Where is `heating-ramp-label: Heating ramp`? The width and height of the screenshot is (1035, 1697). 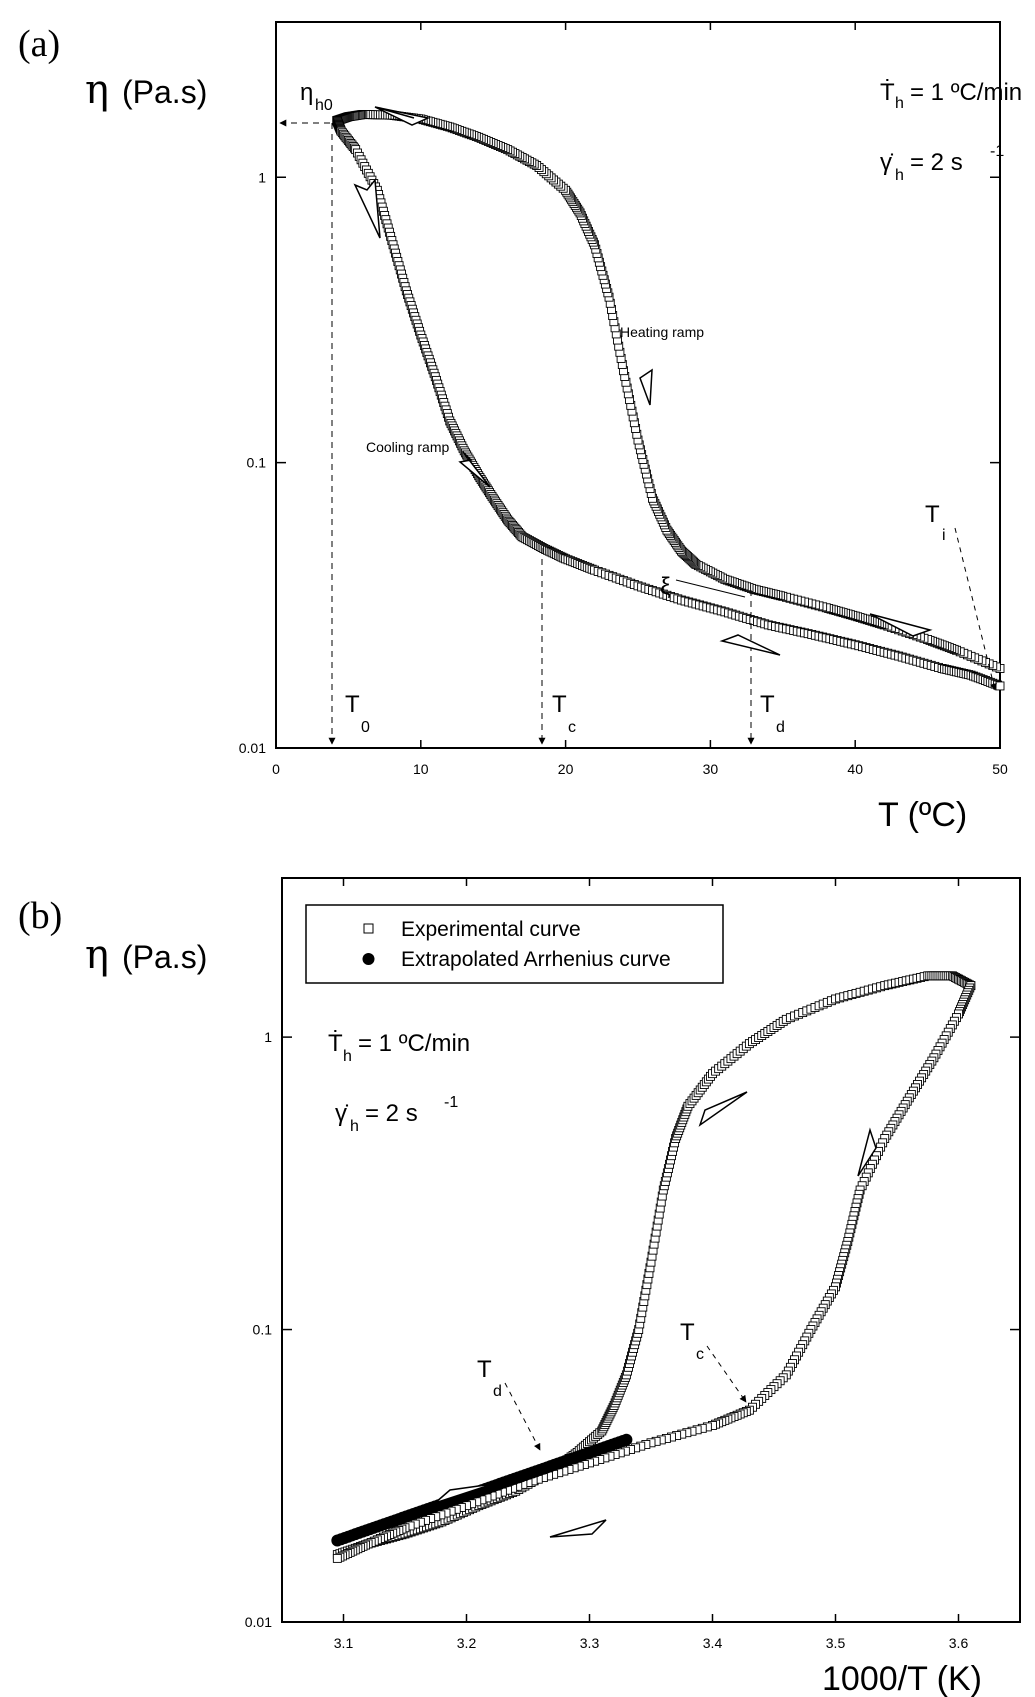 heating-ramp-label: Heating ramp is located at coordinates (662, 332).